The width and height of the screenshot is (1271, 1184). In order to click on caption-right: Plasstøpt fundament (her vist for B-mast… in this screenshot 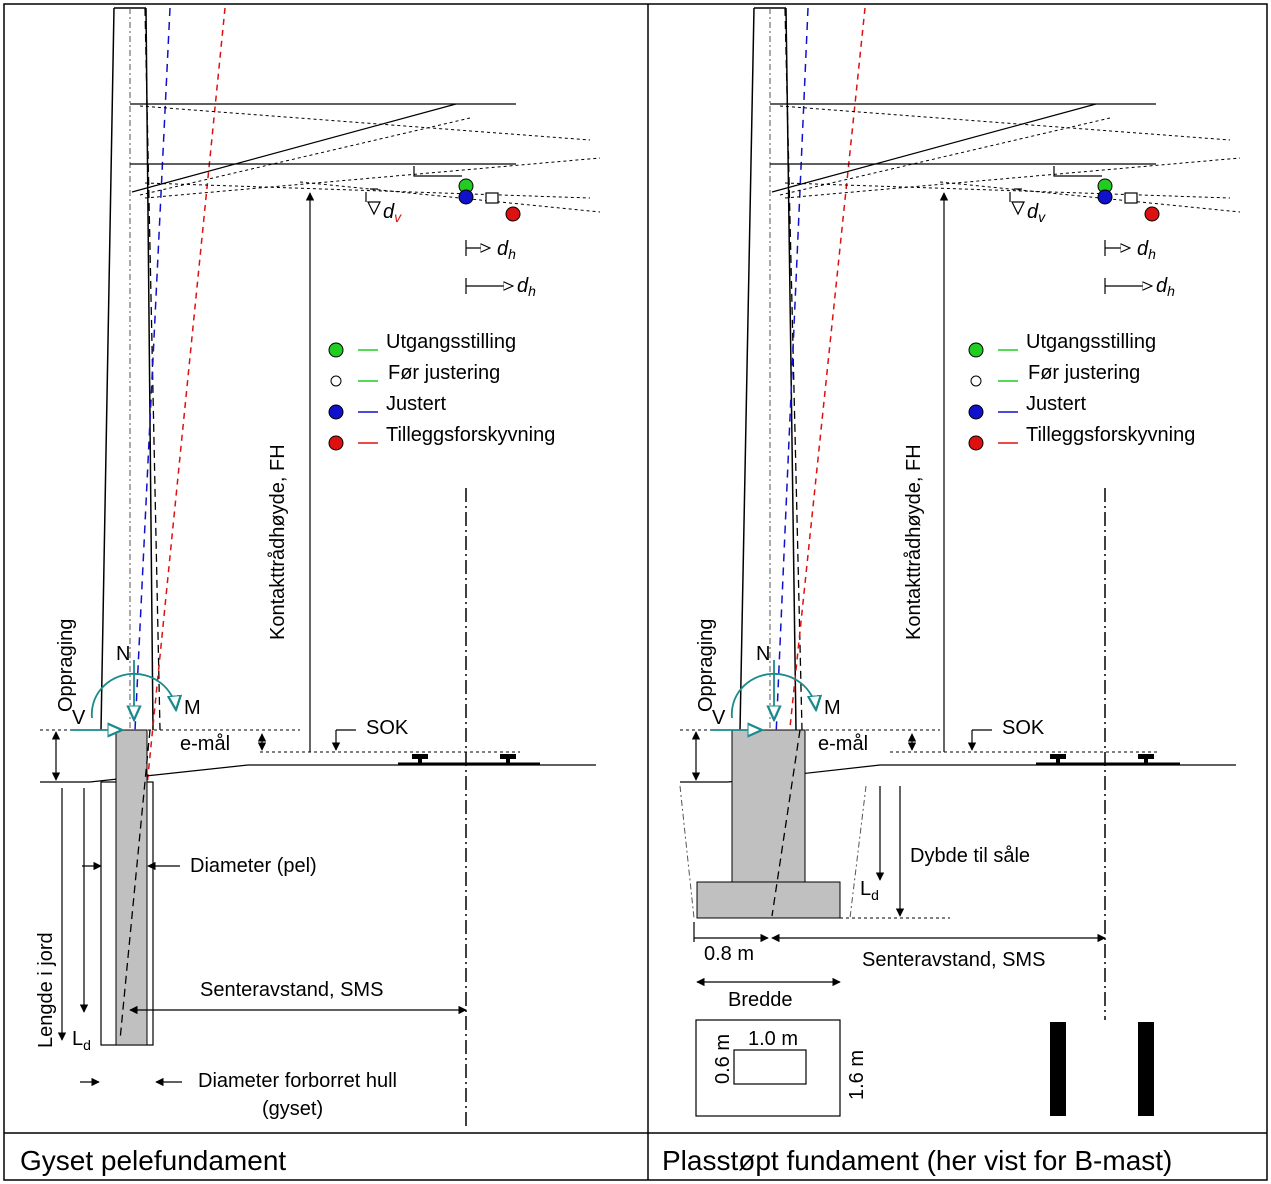, I will do `click(917, 1160)`.